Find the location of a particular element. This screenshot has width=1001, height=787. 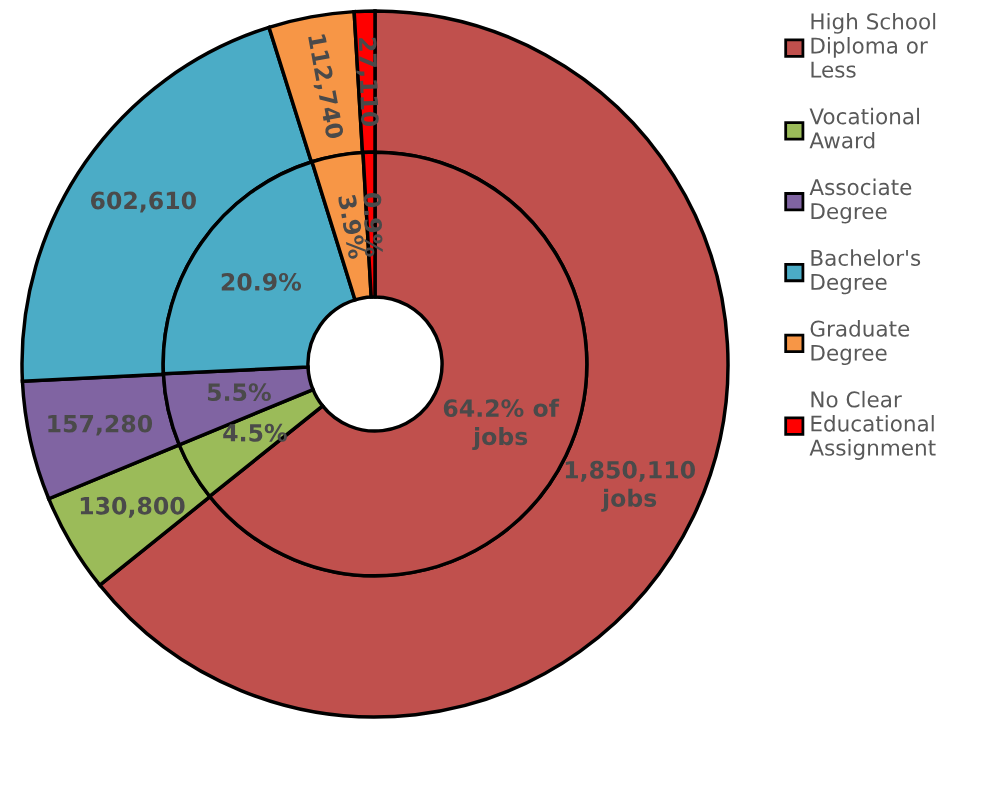

legend-label: High School Diploma or Less is located at coordinates (873, 45).